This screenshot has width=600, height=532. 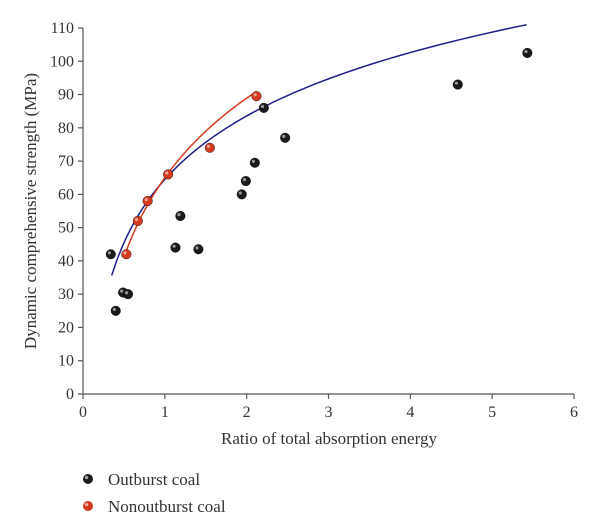 What do you see at coordinates (329, 438) in the screenshot?
I see `x-axis-title: Ratio of total absorption energy` at bounding box center [329, 438].